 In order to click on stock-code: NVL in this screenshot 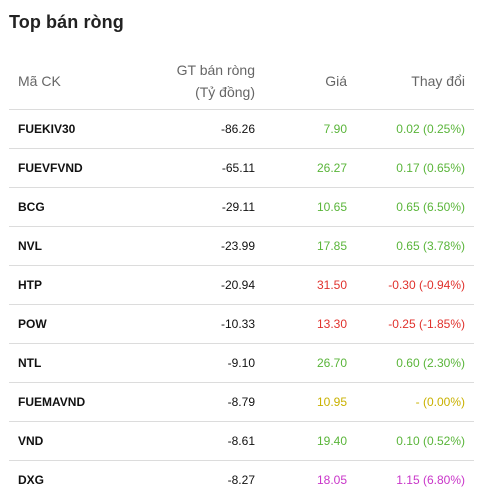, I will do `click(30, 246)`.